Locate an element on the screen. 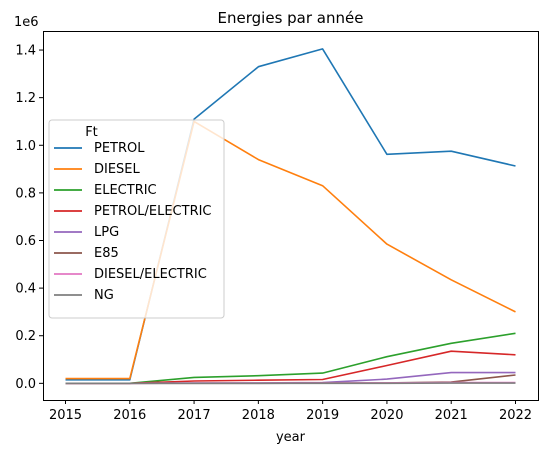  x-axis-ticks: 2015 2016 2017 2018 2019 2020 2021 2022 is located at coordinates (290, 411).